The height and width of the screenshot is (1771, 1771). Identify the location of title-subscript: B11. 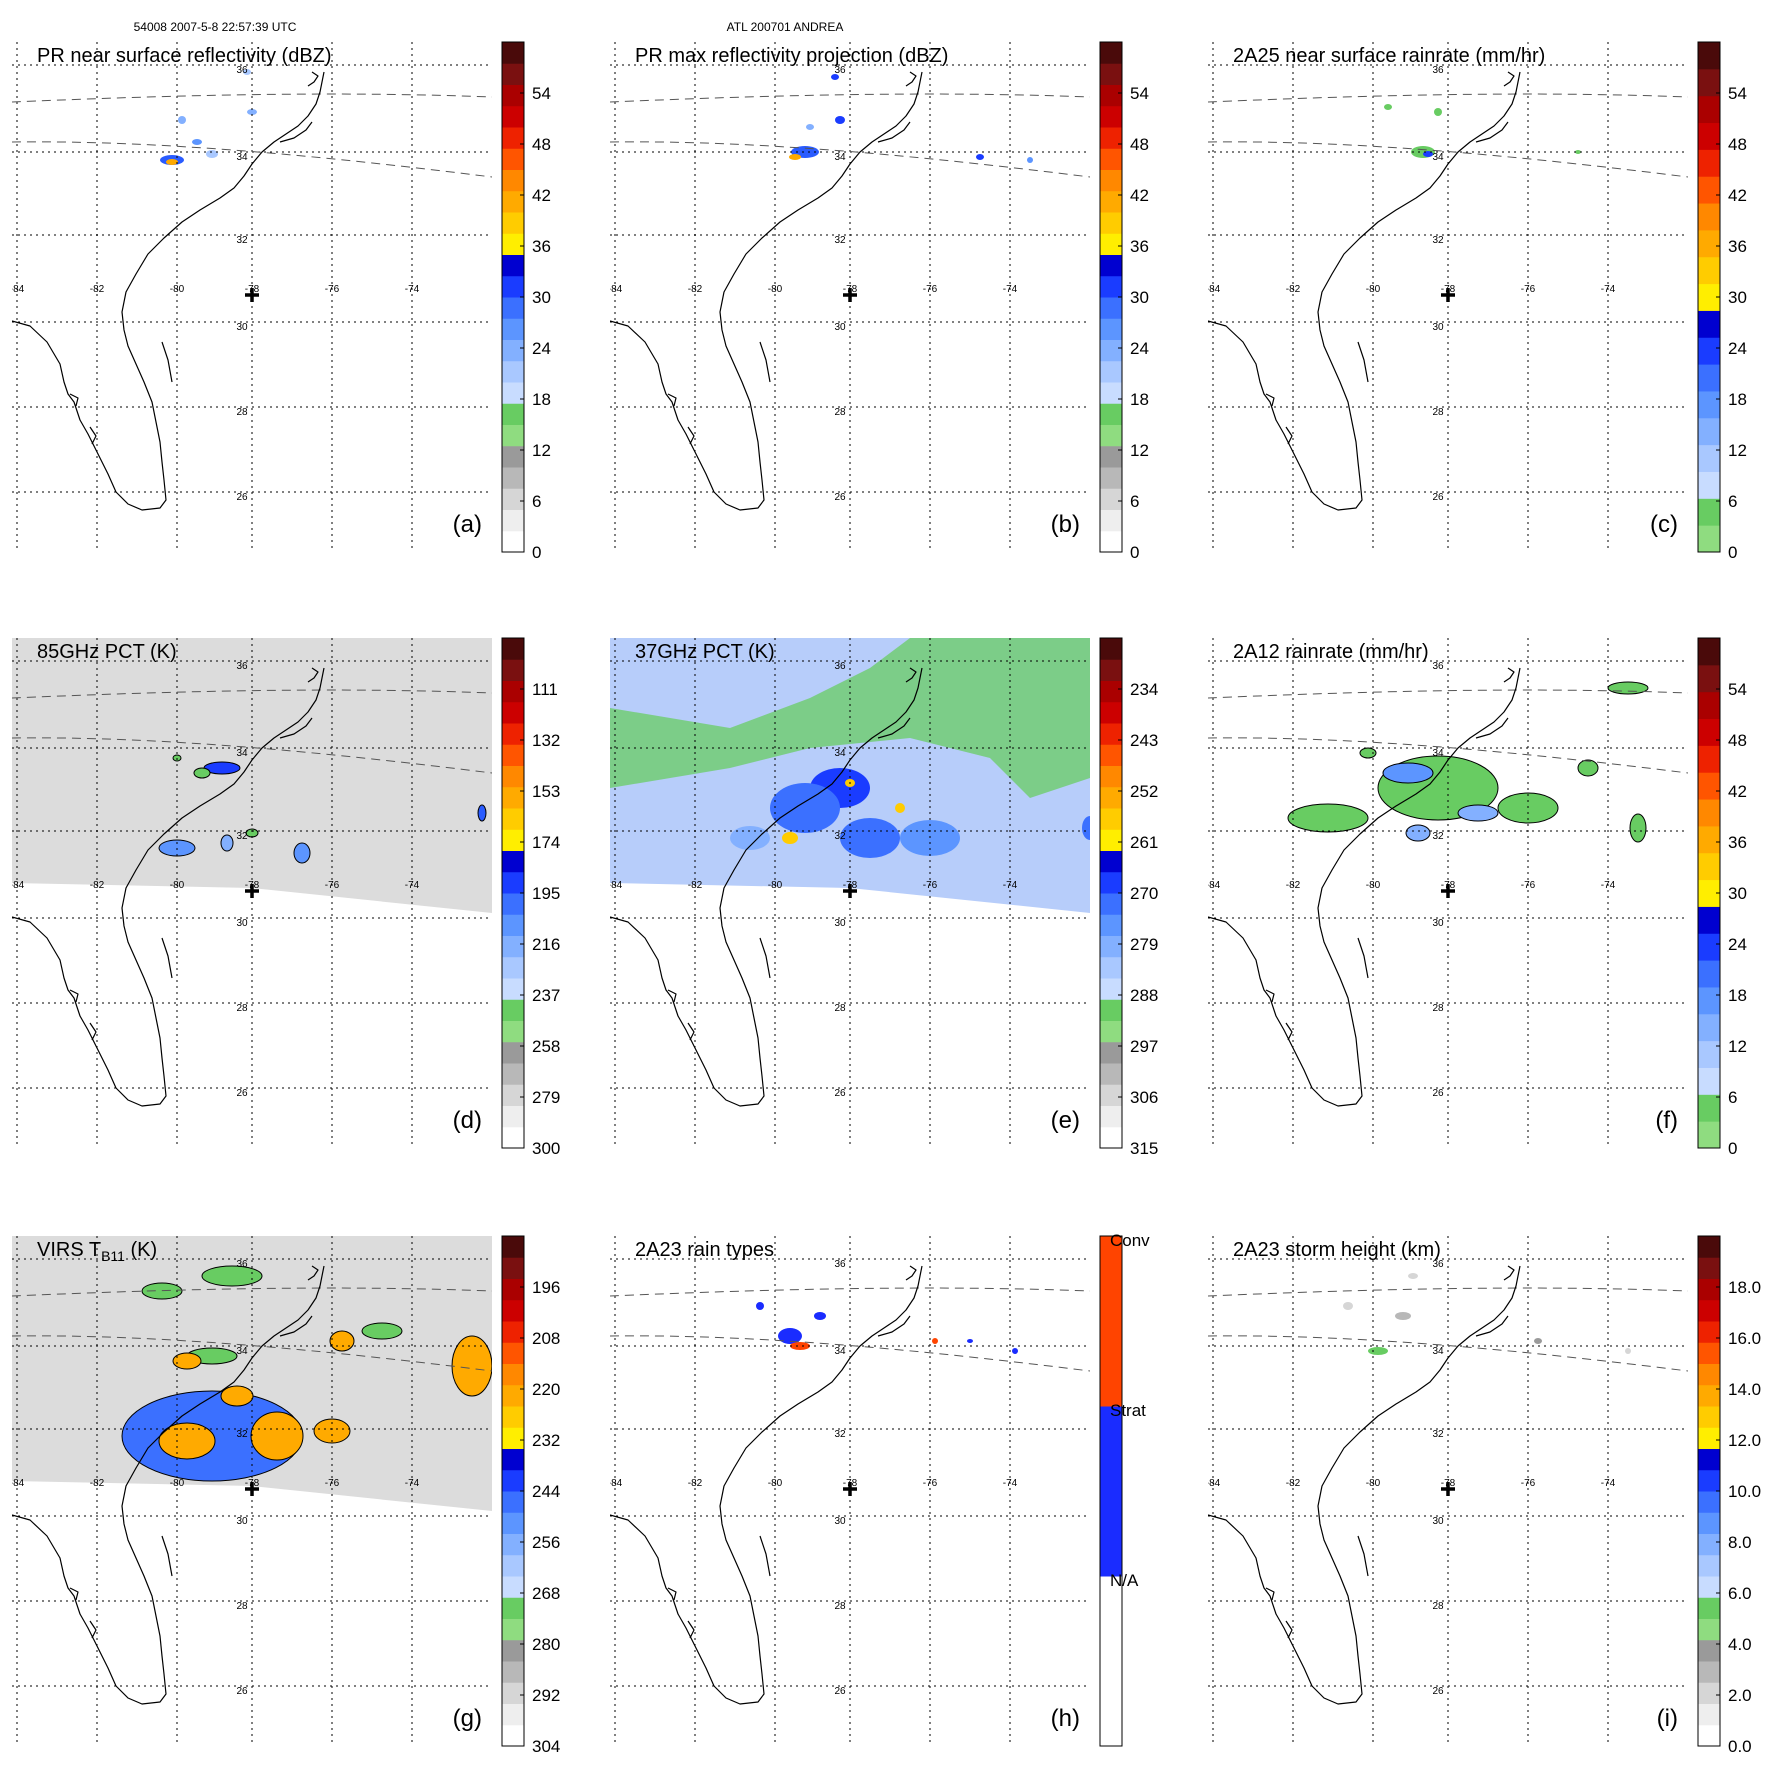
(113, 1256).